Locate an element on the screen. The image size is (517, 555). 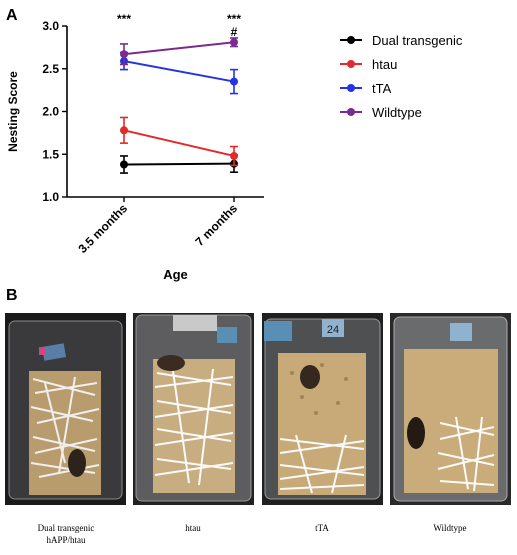
x-tick-label: 7 months is located at coordinates (217, 225).